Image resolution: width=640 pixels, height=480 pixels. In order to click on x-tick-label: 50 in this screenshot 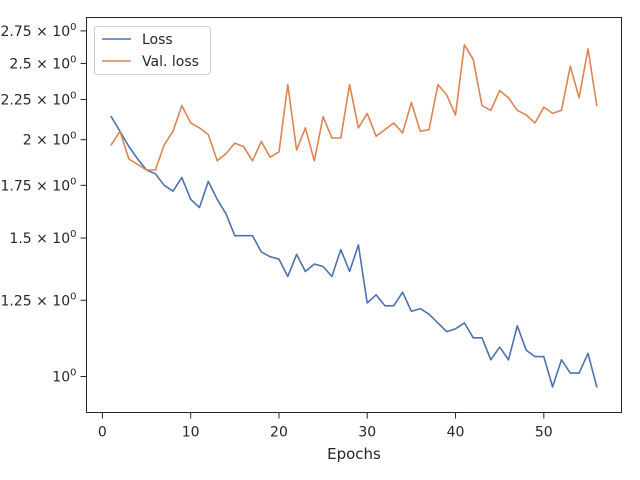, I will do `click(544, 433)`.